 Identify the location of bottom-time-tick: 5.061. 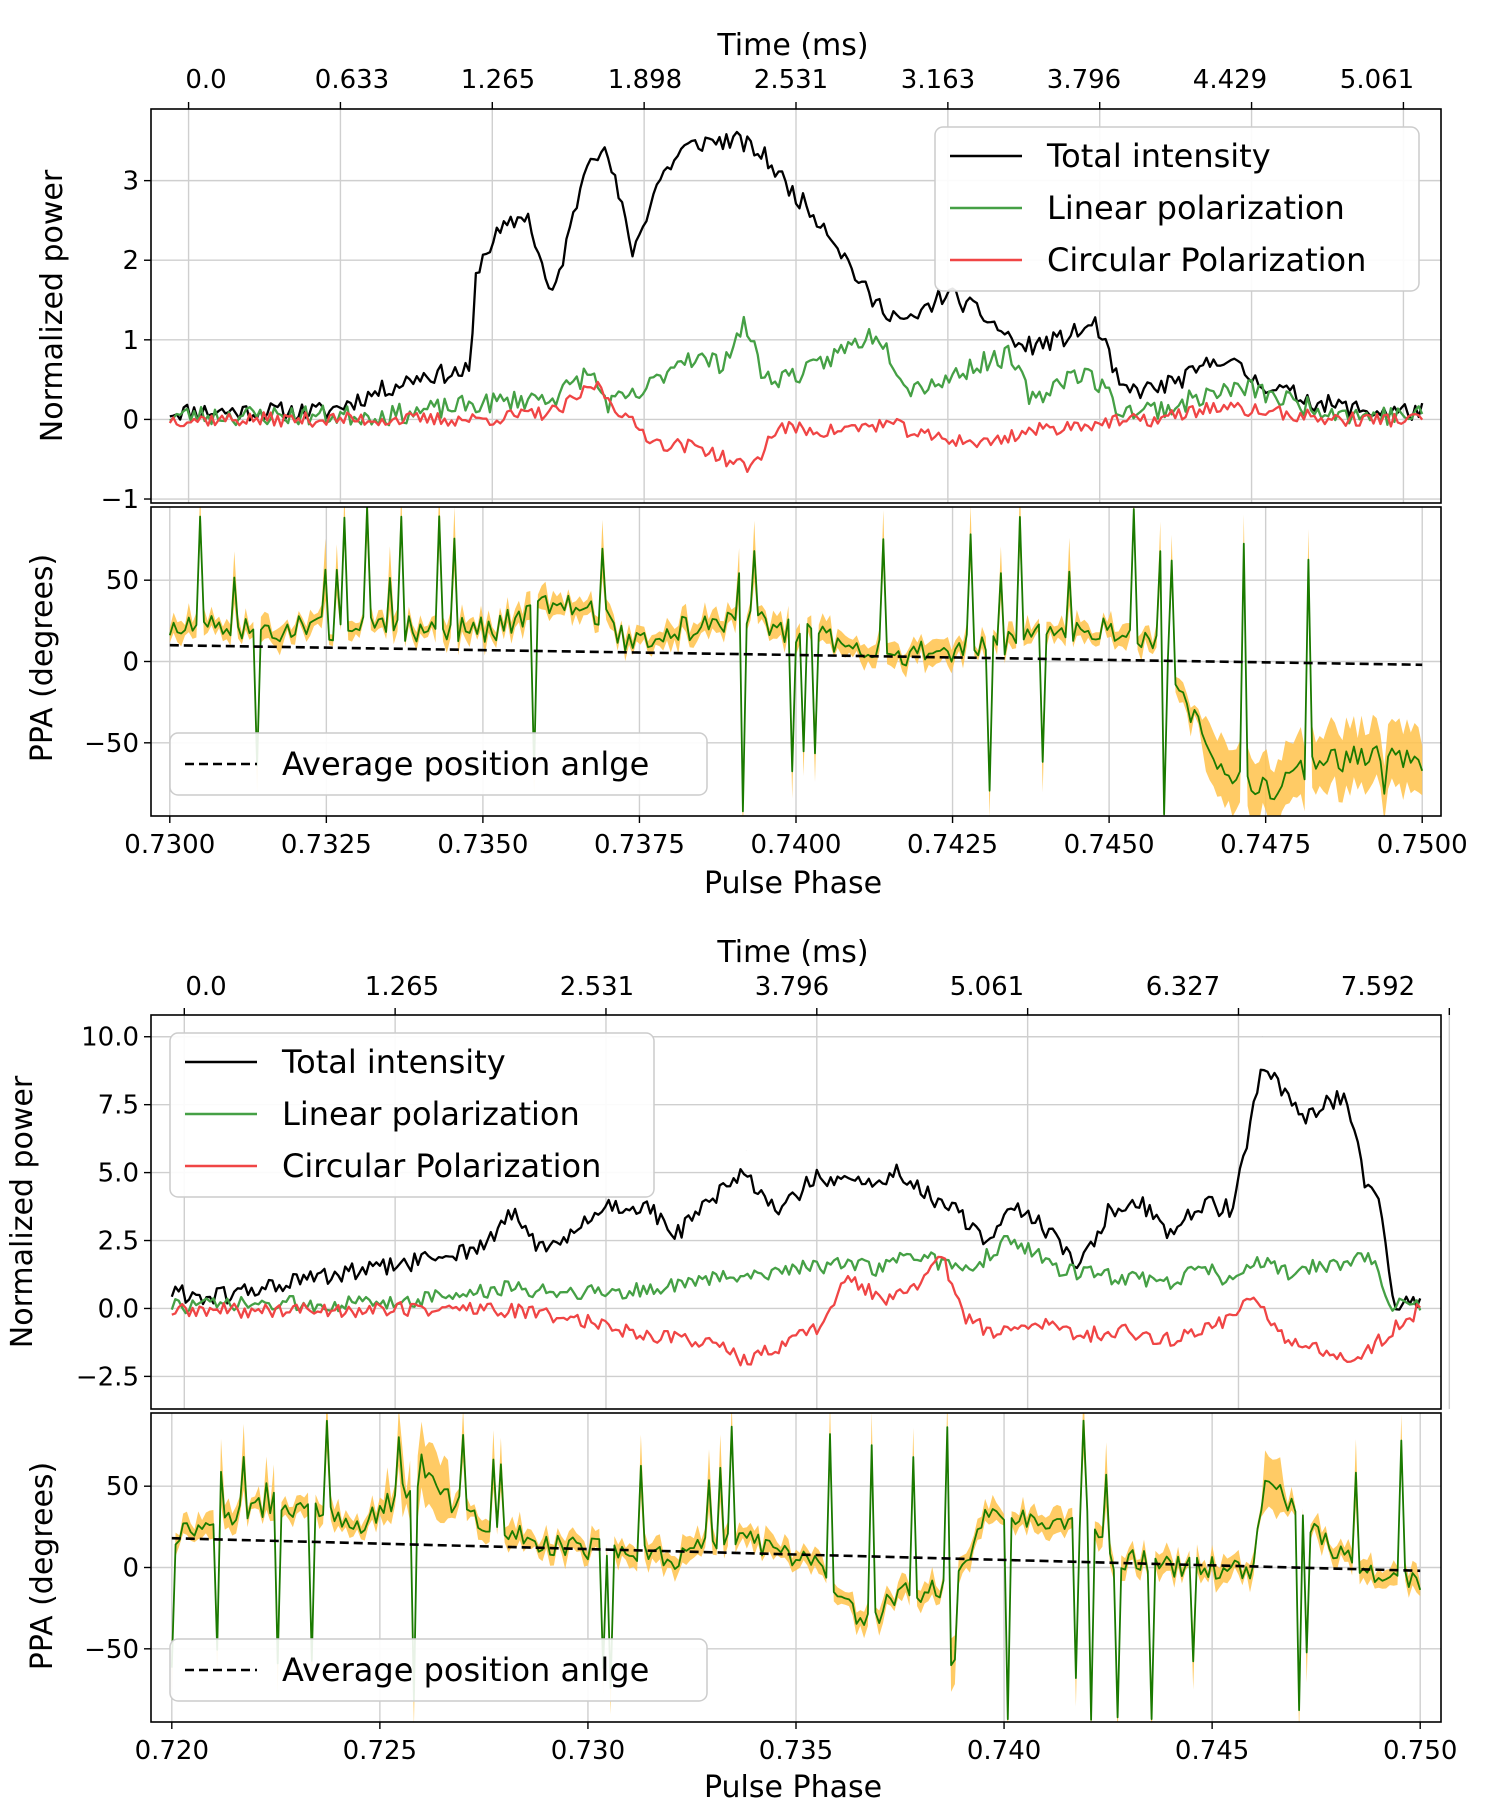
(987, 987).